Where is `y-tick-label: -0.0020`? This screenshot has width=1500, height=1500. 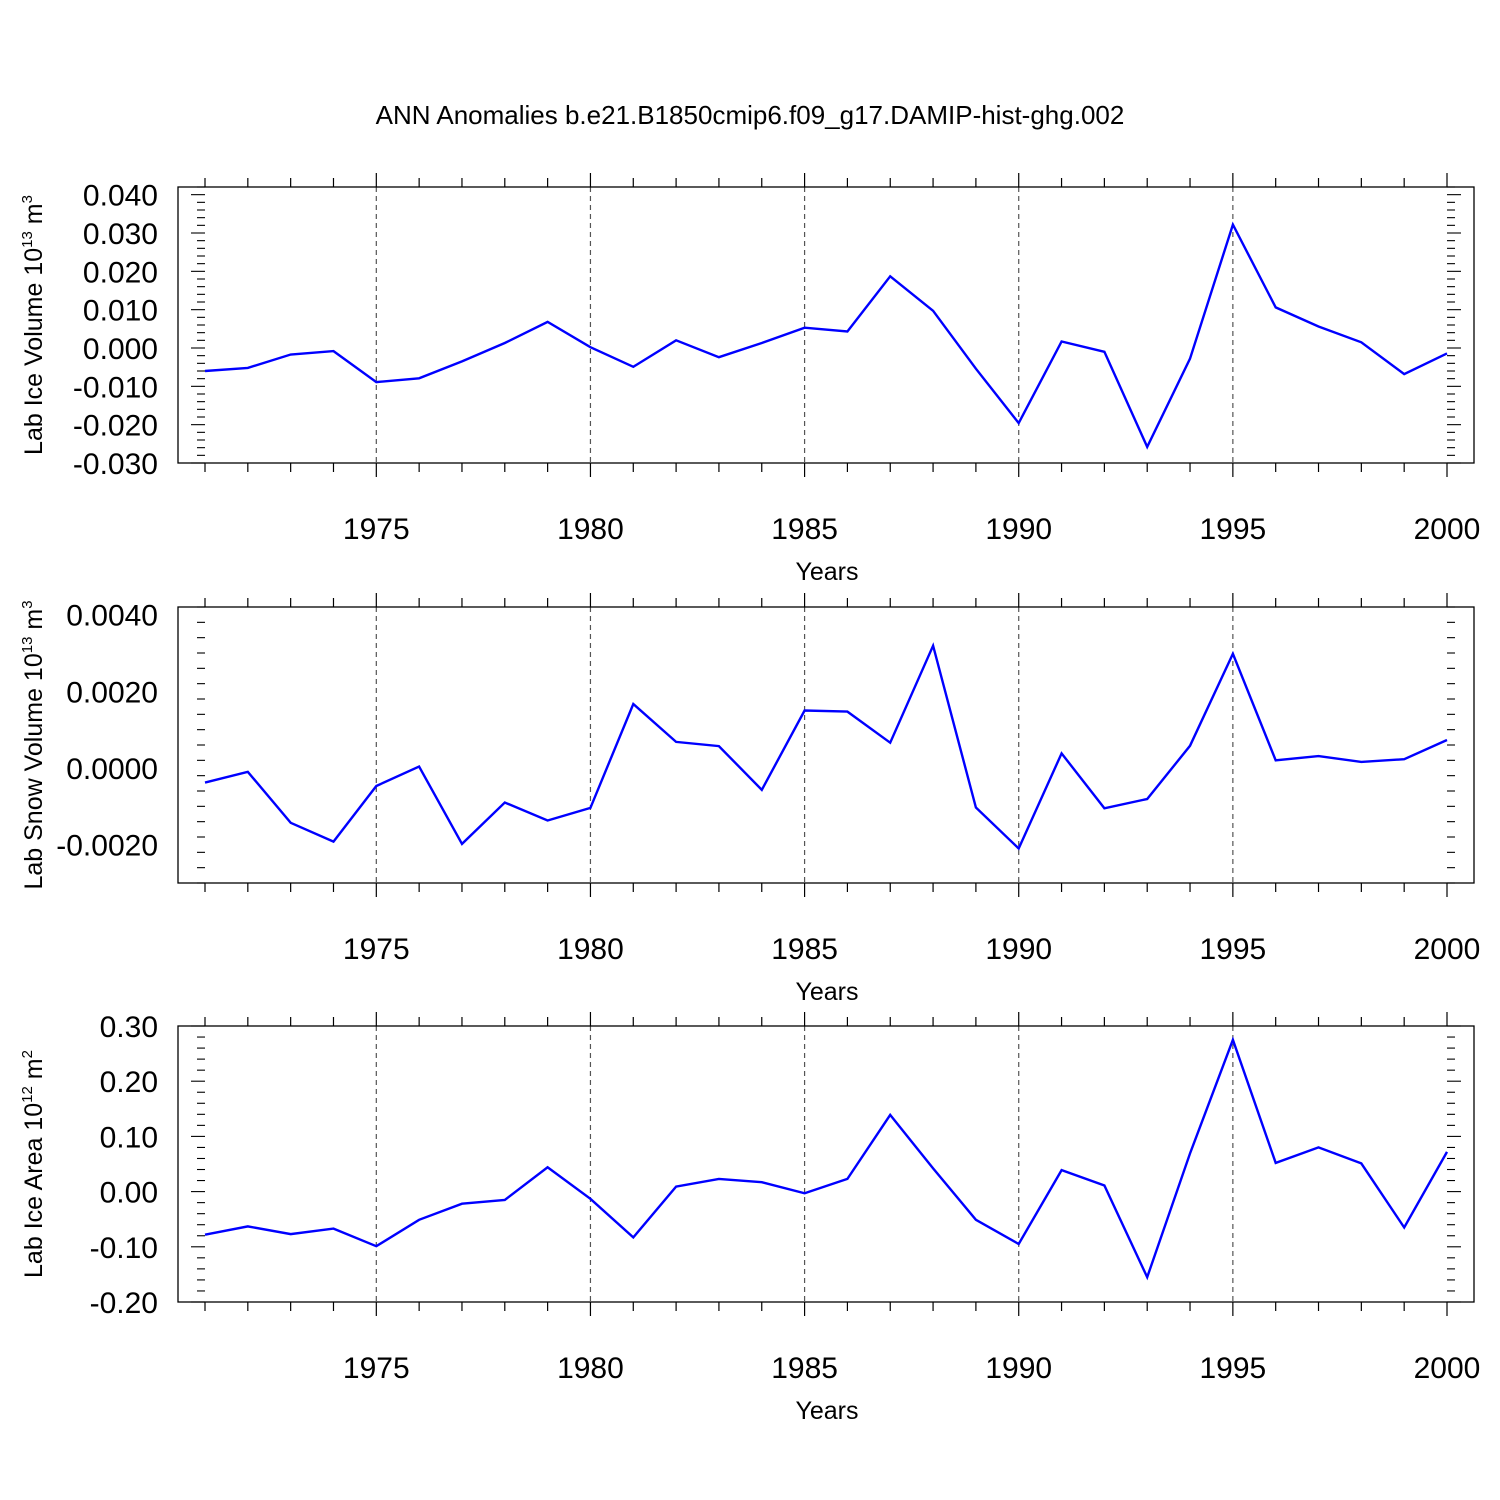 y-tick-label: -0.0020 is located at coordinates (107, 846).